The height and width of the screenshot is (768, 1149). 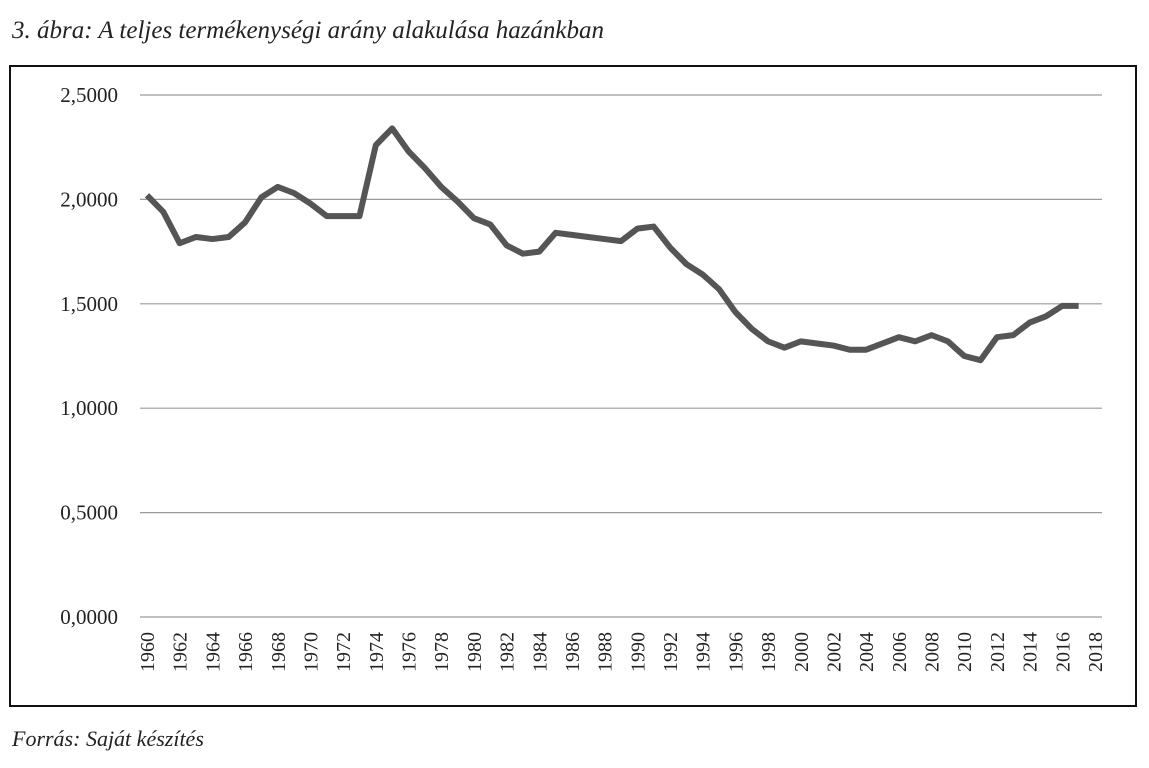 I want to click on x-tick-label: 1976, so click(x=410, y=652).